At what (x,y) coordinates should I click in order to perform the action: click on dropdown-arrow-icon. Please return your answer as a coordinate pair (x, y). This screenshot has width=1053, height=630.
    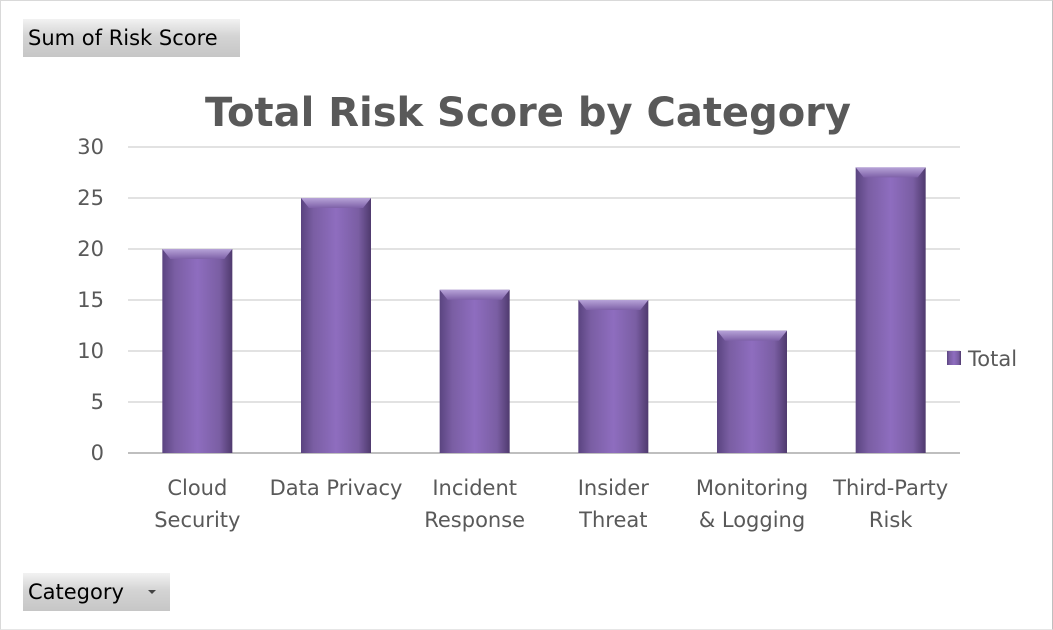
    Looking at the image, I should click on (152, 592).